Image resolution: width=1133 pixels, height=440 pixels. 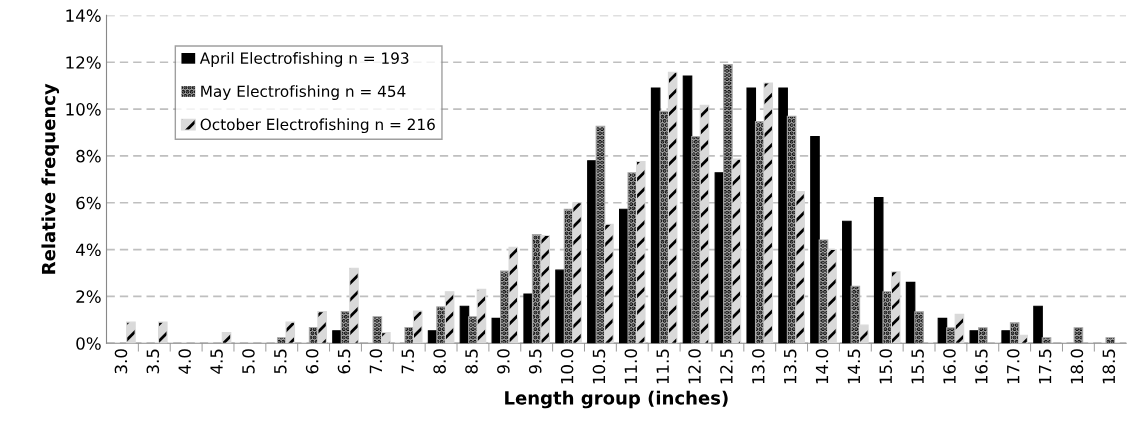 What do you see at coordinates (471, 361) in the screenshot?
I see `x-tick-label: 8.5` at bounding box center [471, 361].